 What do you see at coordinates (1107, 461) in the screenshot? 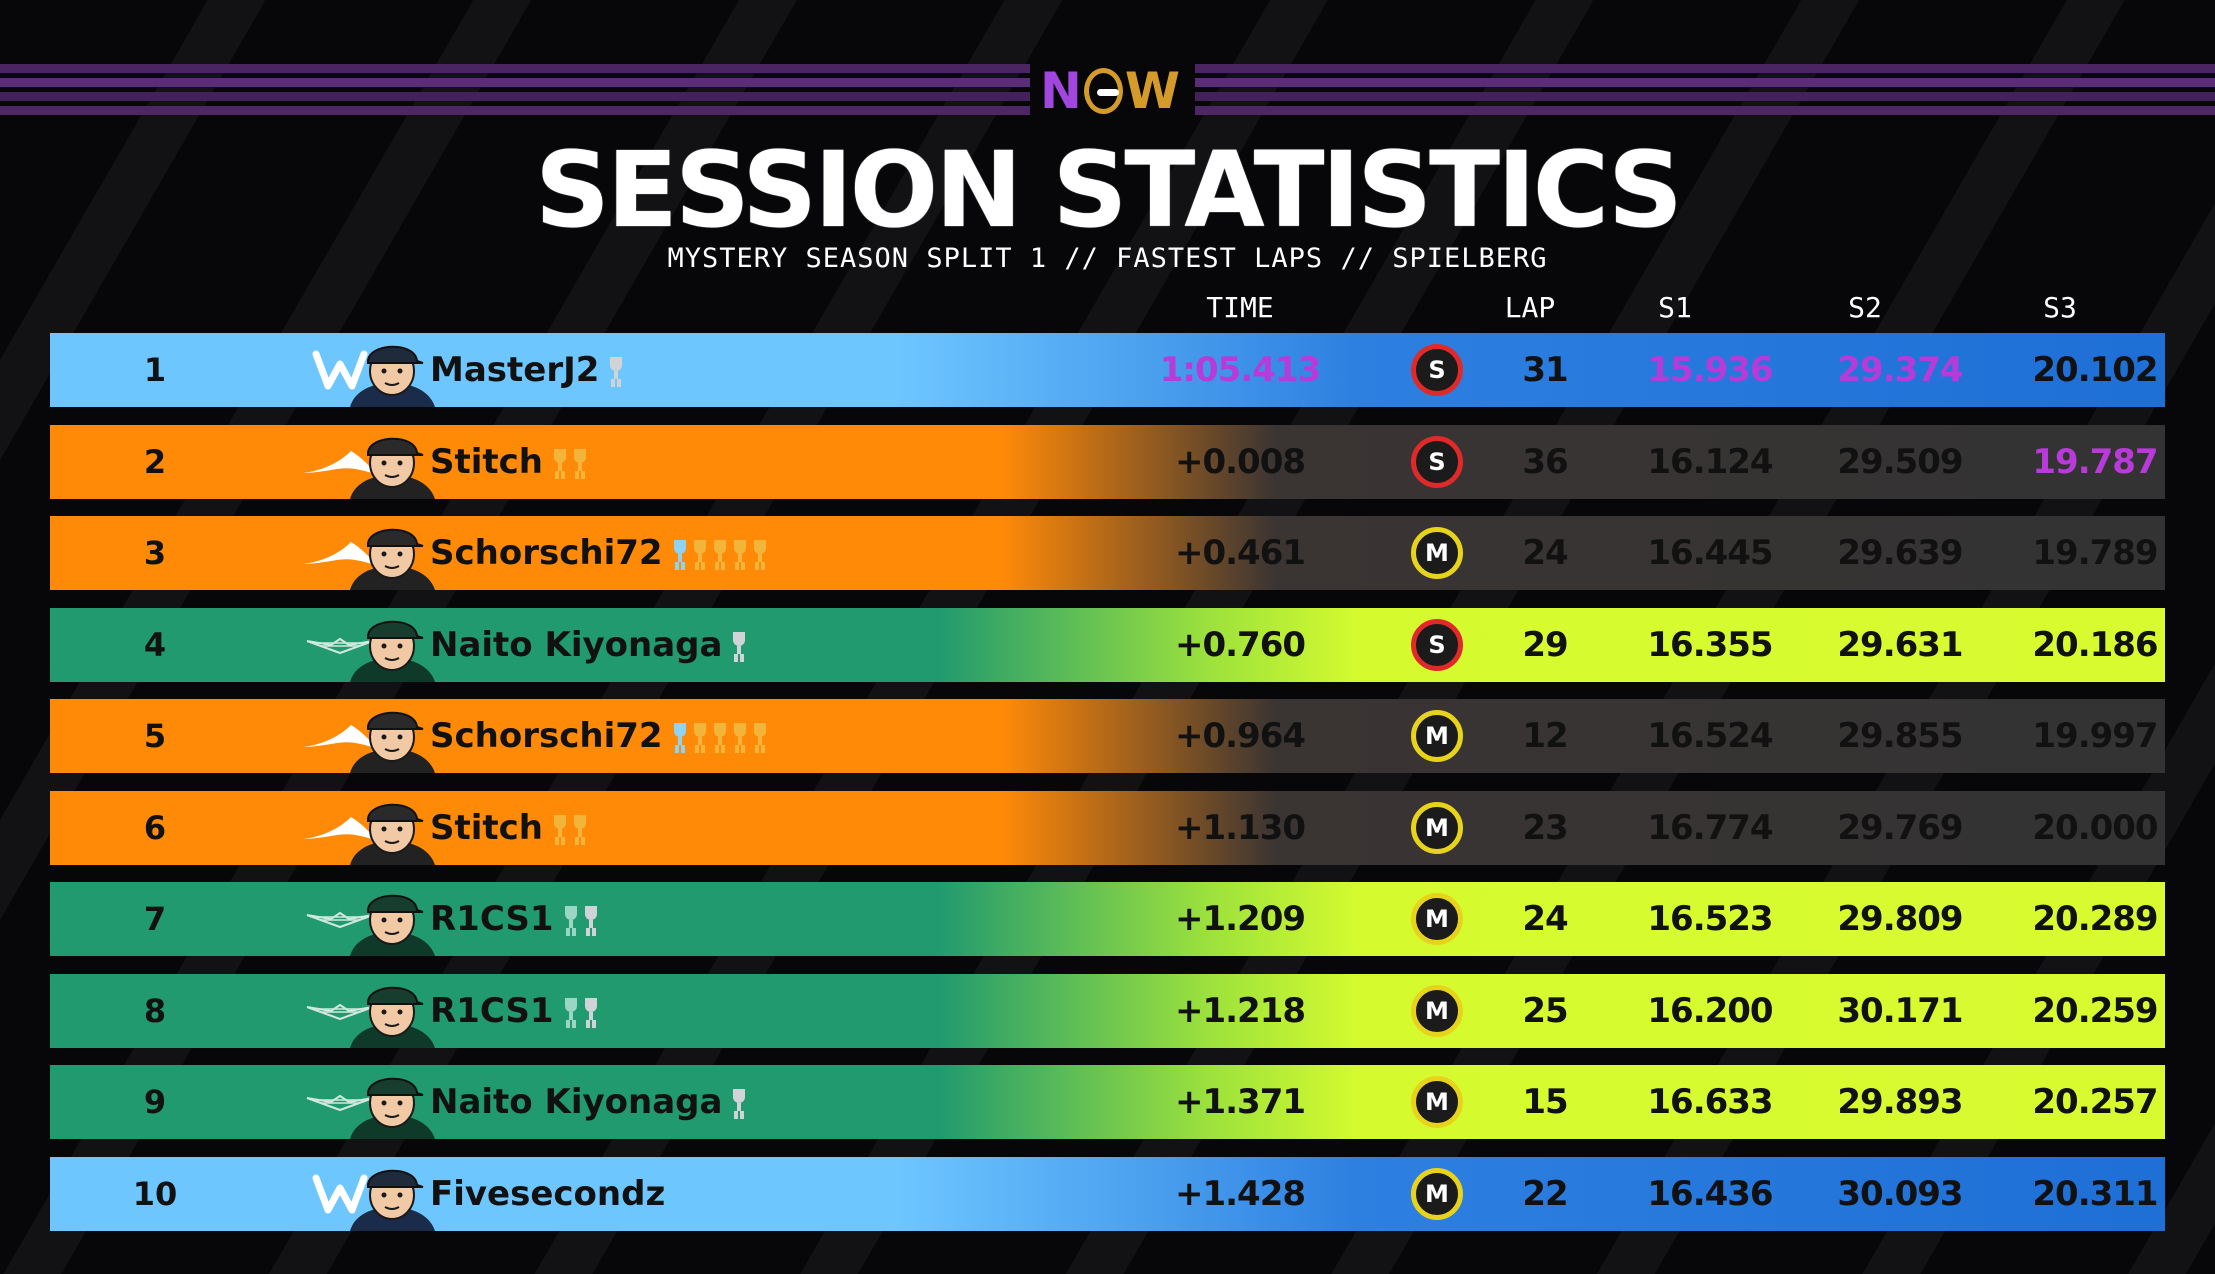
I see `table-row: 2 Stitch +0.008 S 36 16.124 29.509 19.787` at bounding box center [1107, 461].